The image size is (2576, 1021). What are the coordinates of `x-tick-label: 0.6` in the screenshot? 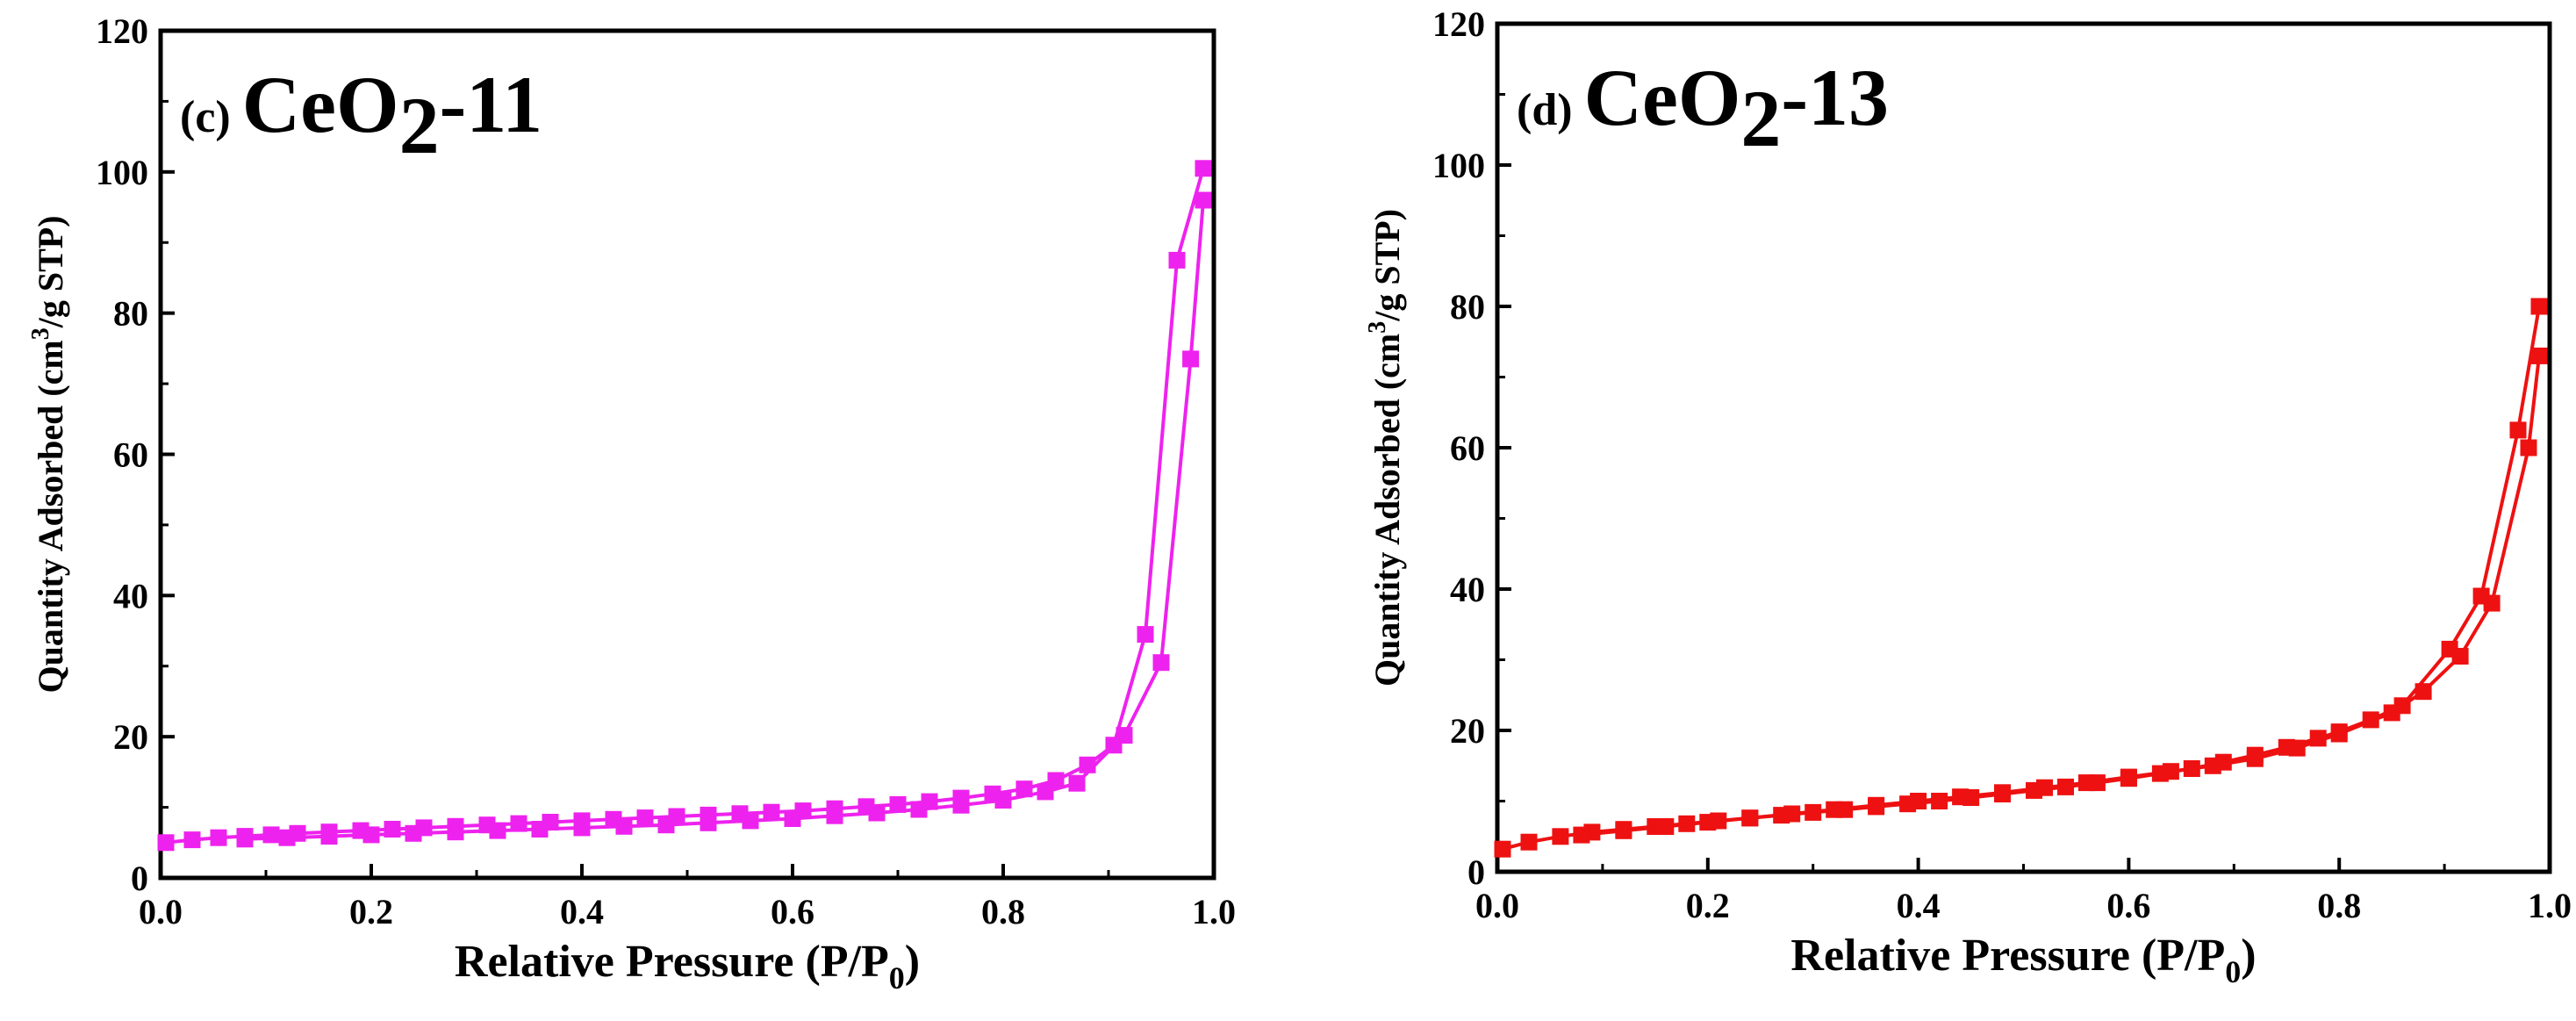 It's located at (2128, 905).